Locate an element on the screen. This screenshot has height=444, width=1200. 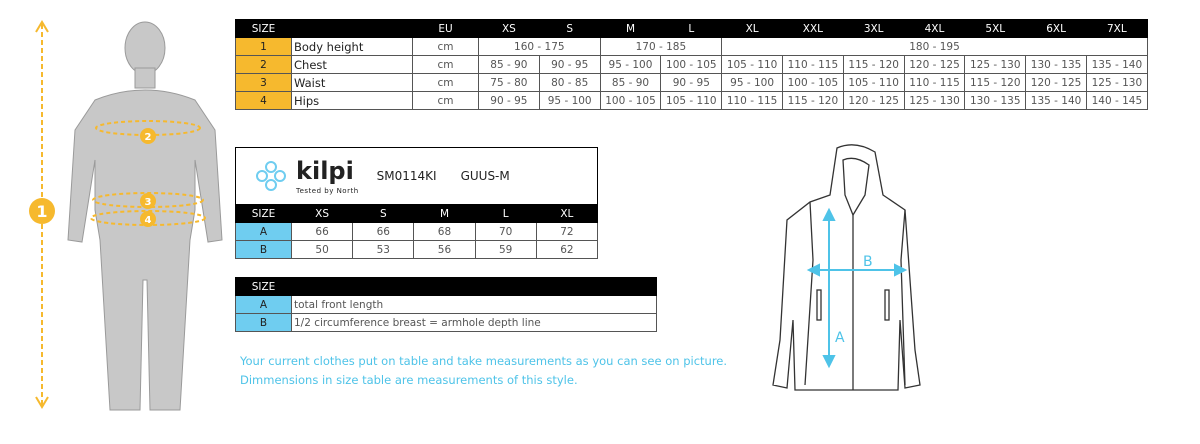
table-row: B 50 53 56 59 62 is located at coordinates (417, 249).